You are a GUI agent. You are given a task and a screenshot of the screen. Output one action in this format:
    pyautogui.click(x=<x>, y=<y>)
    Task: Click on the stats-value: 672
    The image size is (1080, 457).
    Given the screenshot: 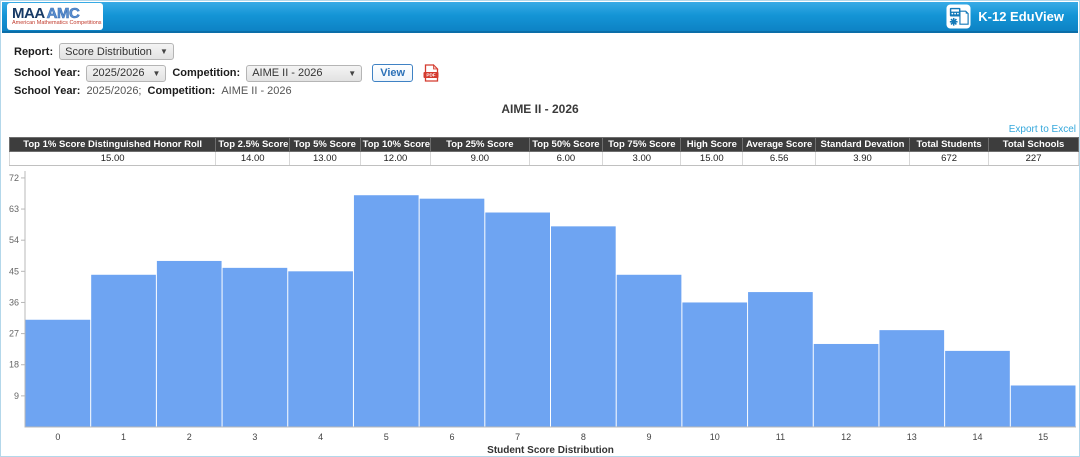 What is the action you would take?
    pyautogui.click(x=949, y=158)
    